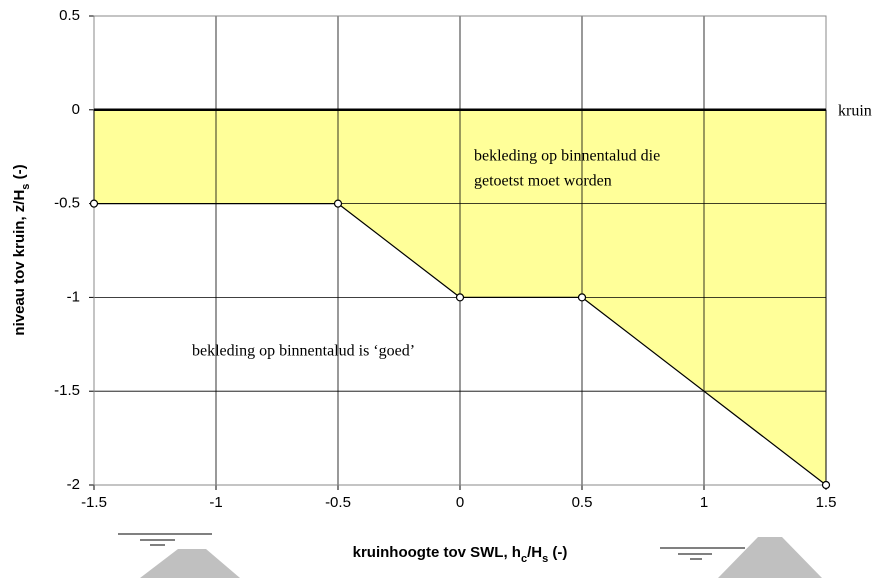 The image size is (889, 578). Describe the element at coordinates (94, 502) in the screenshot. I see `x-tick-label: -1.5` at that location.